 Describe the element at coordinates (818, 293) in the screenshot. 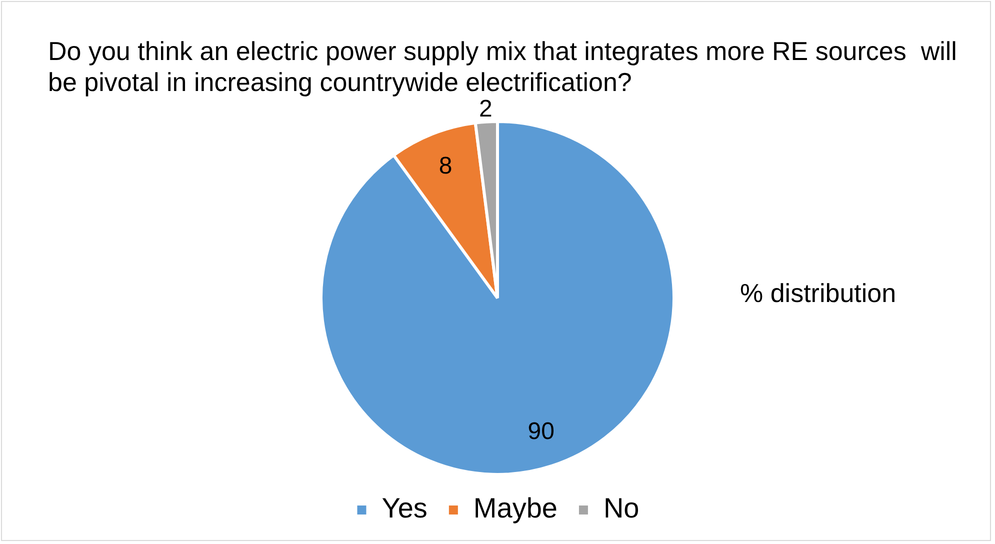

I see `text: % distribution` at that location.